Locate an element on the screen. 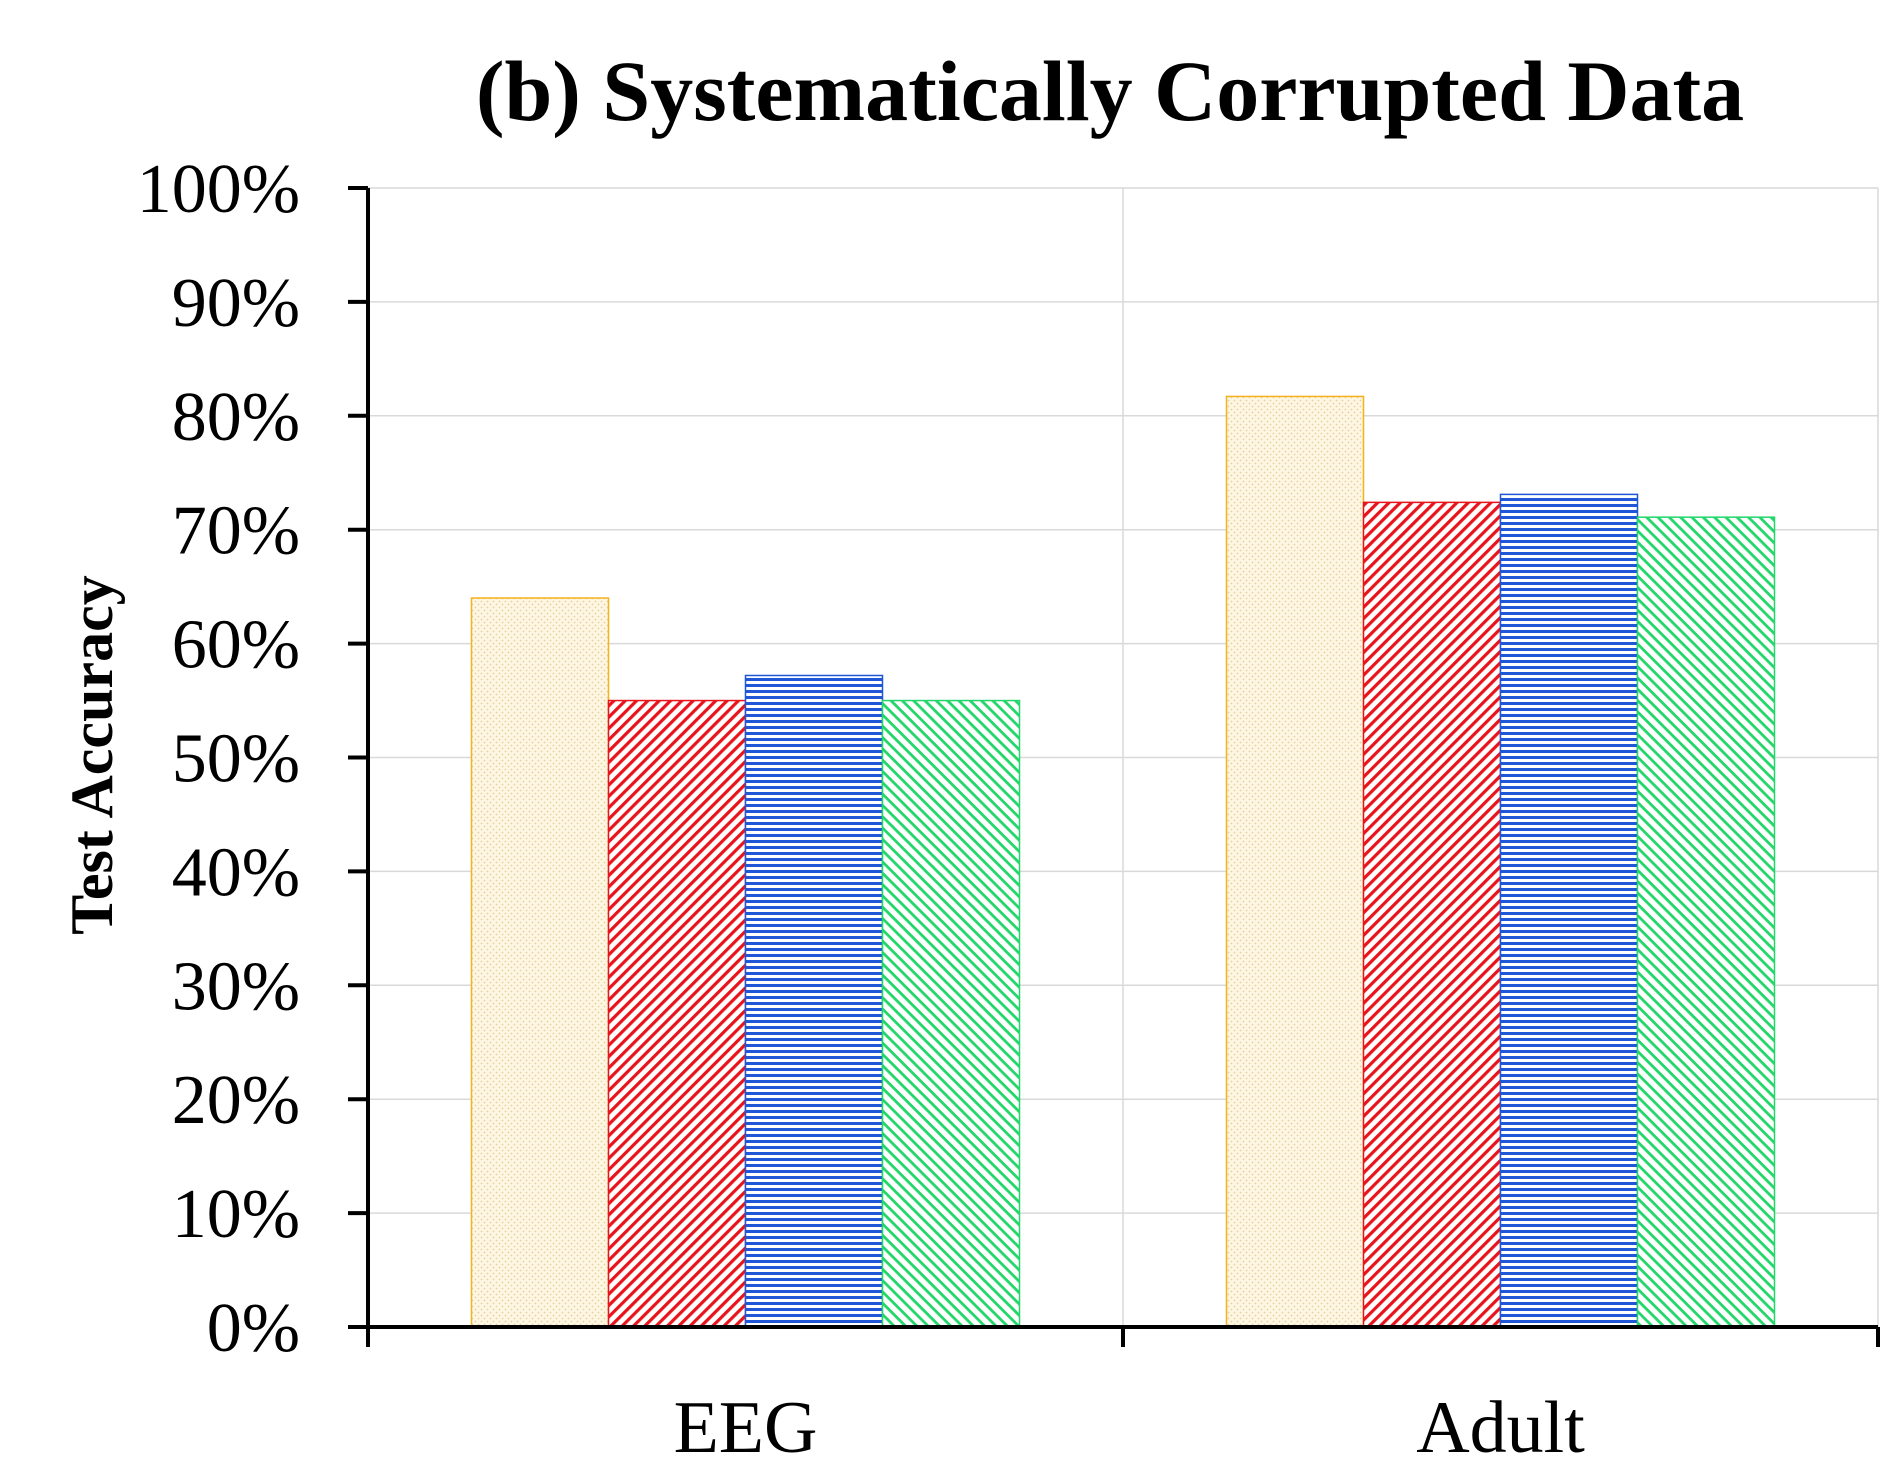  y-axis-label: Test Accuracy is located at coordinates (92, 754).